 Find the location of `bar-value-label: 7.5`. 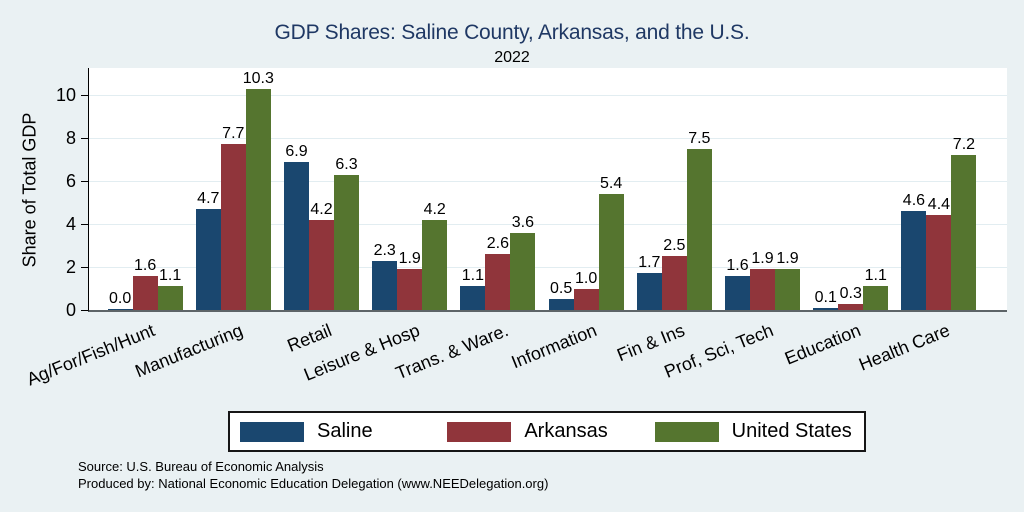

bar-value-label: 7.5 is located at coordinates (699, 138).